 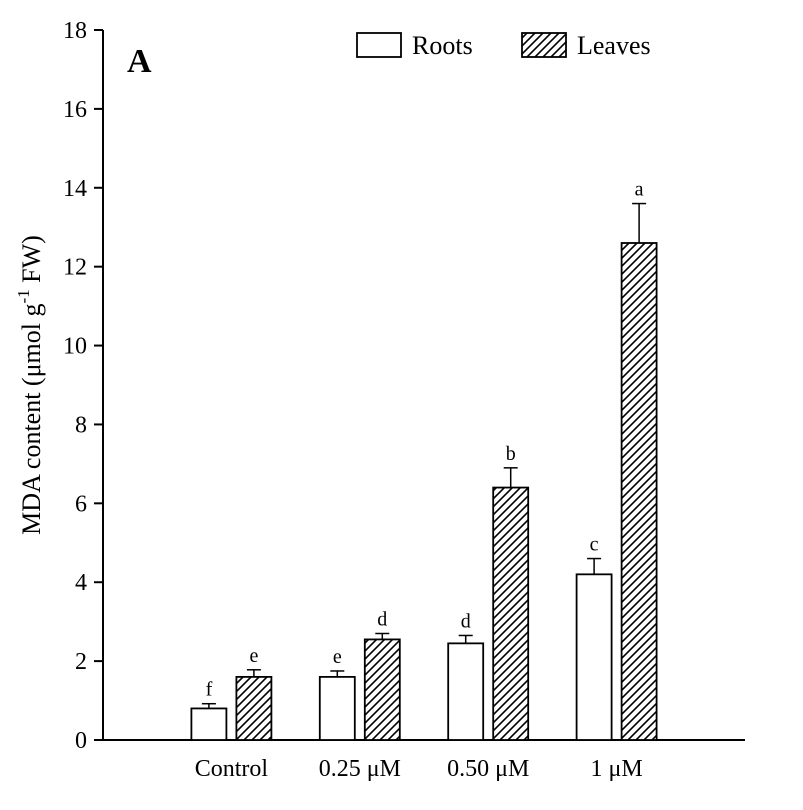 I want to click on legend-label-roots: Roots, so click(x=442, y=45).